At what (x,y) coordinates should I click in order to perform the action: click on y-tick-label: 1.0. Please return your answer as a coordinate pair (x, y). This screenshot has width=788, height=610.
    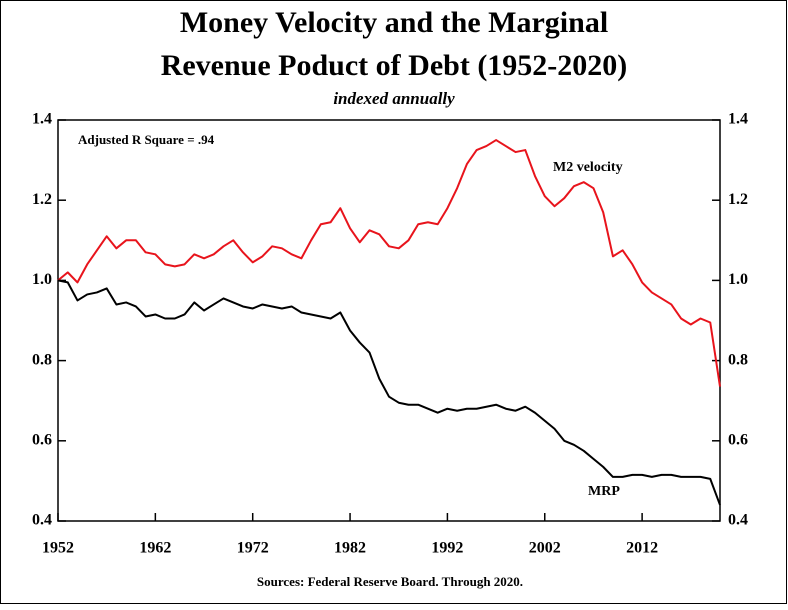
    Looking at the image, I should click on (42, 279).